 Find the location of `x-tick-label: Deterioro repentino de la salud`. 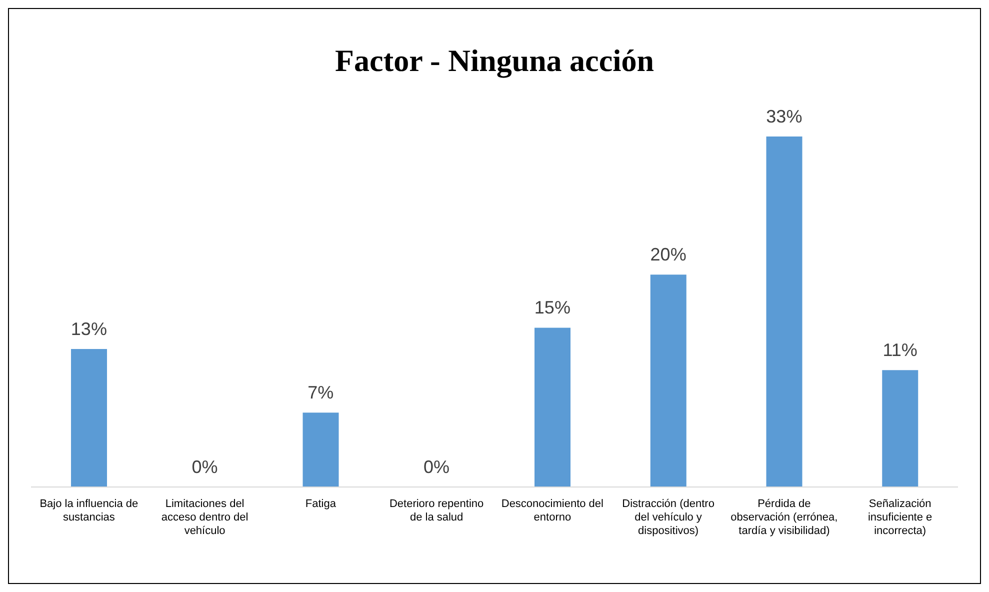

x-tick-label: Deterioro repentino de la salud is located at coordinates (436, 511).